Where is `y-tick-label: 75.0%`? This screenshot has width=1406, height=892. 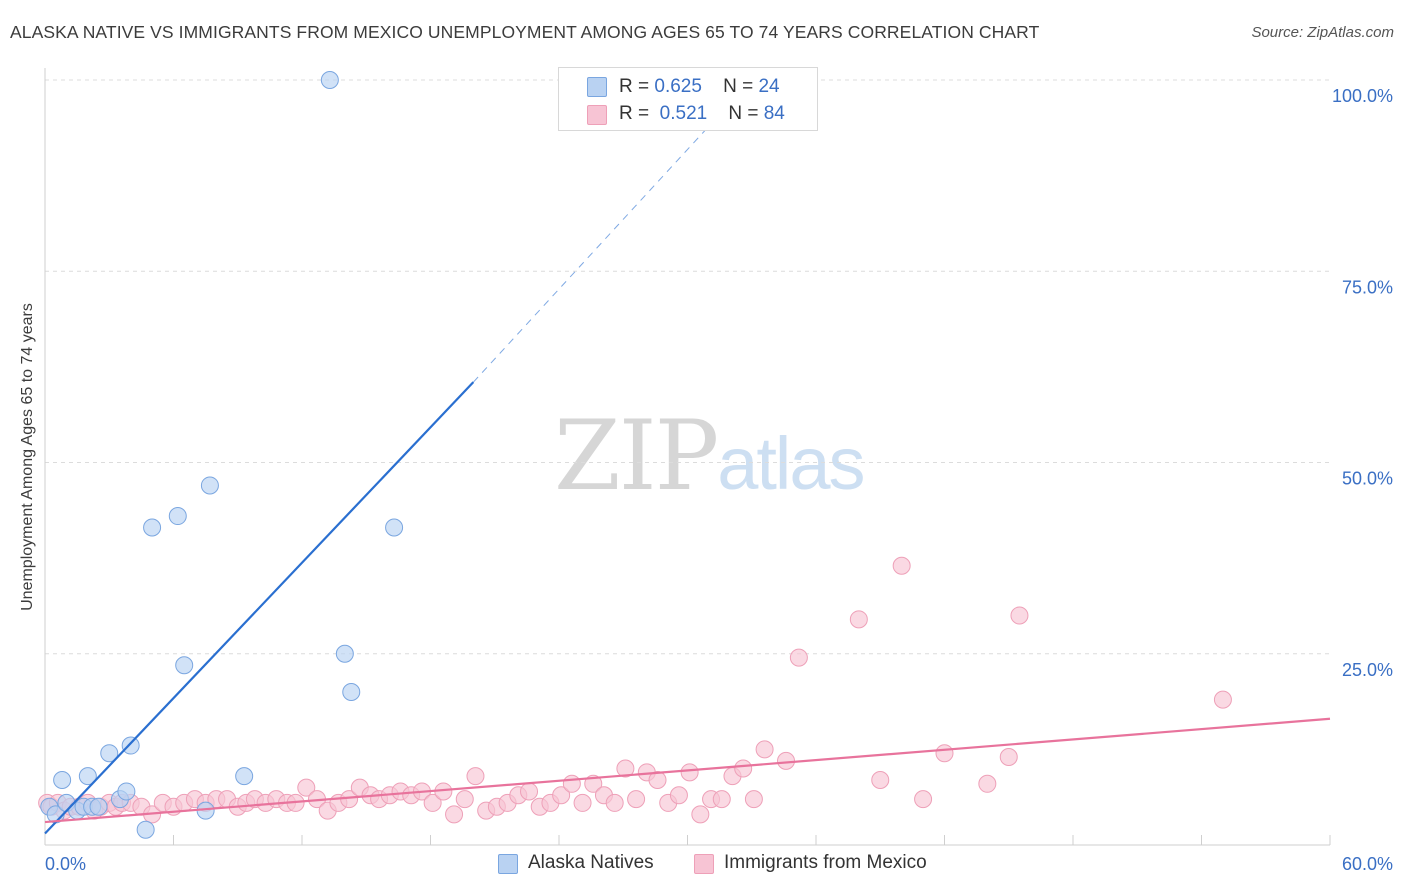 y-tick-label: 75.0% is located at coordinates (1367, 287).